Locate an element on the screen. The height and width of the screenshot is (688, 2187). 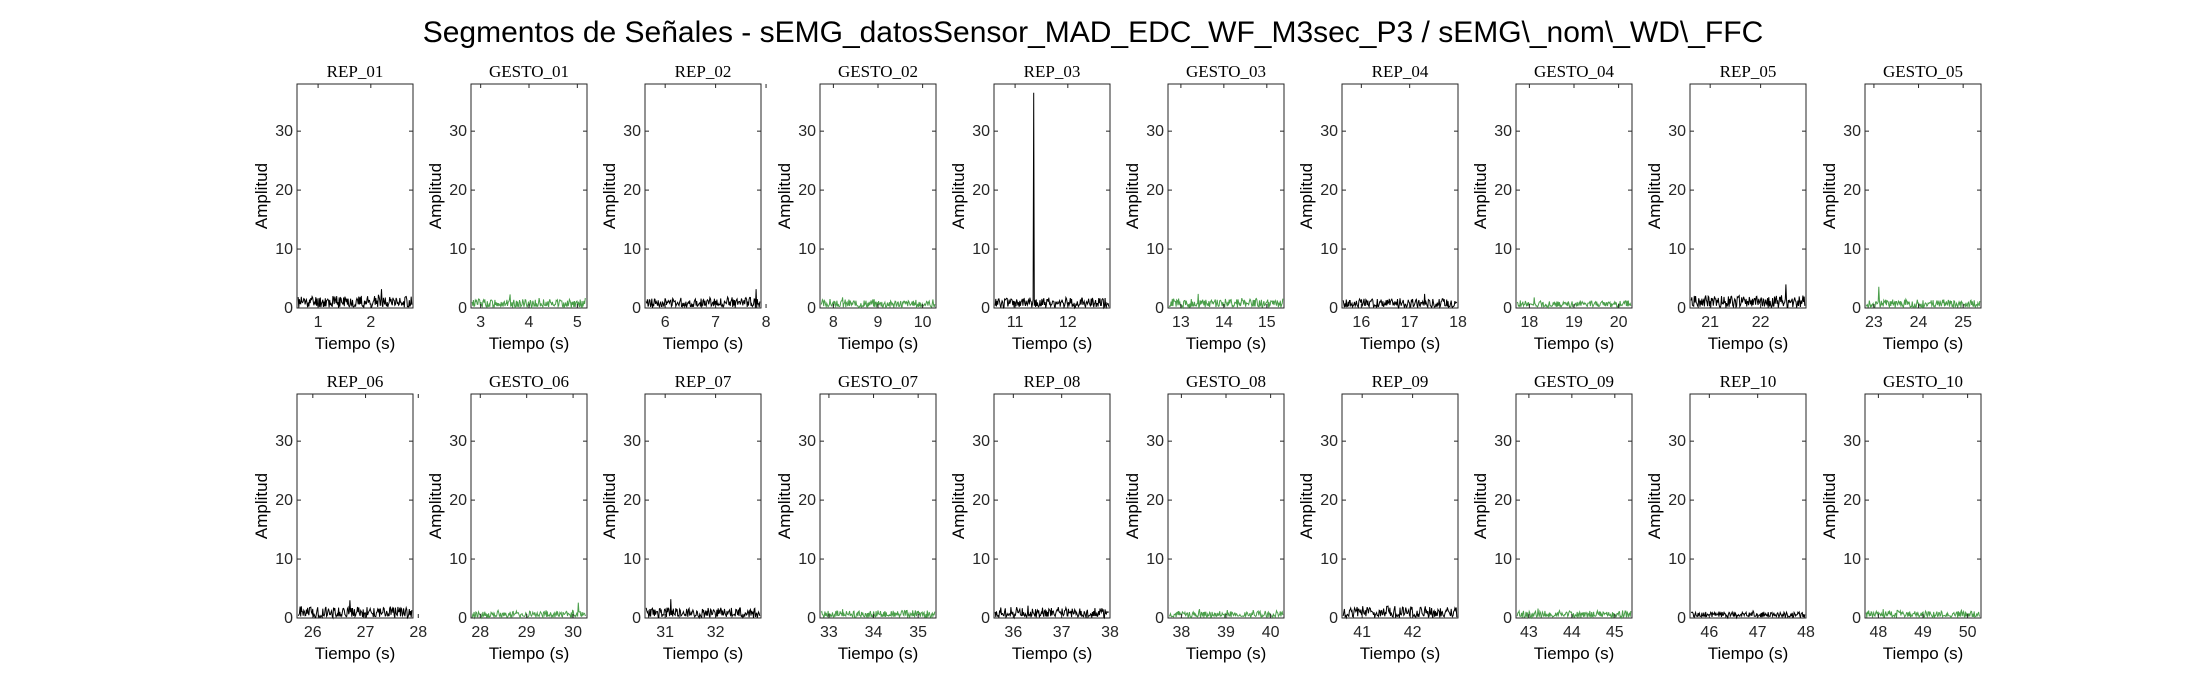
subplot-gesto-04: 0 10 20 30 18 19 20 GESTO_04 Tiempo (s) Amplitud is located at coordinates (1552, 207).